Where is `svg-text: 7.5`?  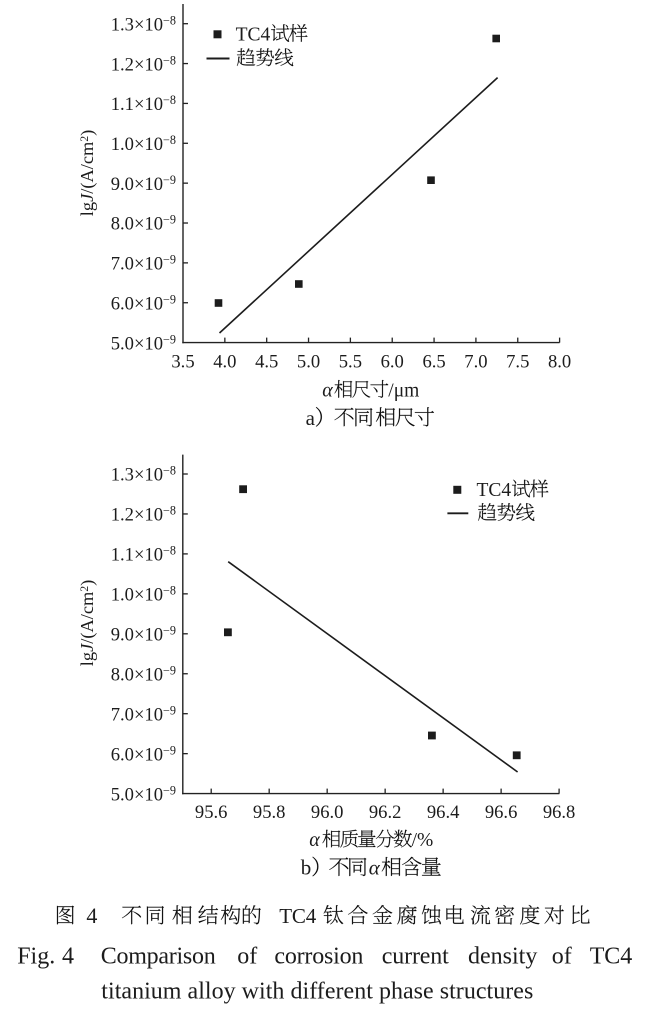 svg-text: 7.5 is located at coordinates (517, 362).